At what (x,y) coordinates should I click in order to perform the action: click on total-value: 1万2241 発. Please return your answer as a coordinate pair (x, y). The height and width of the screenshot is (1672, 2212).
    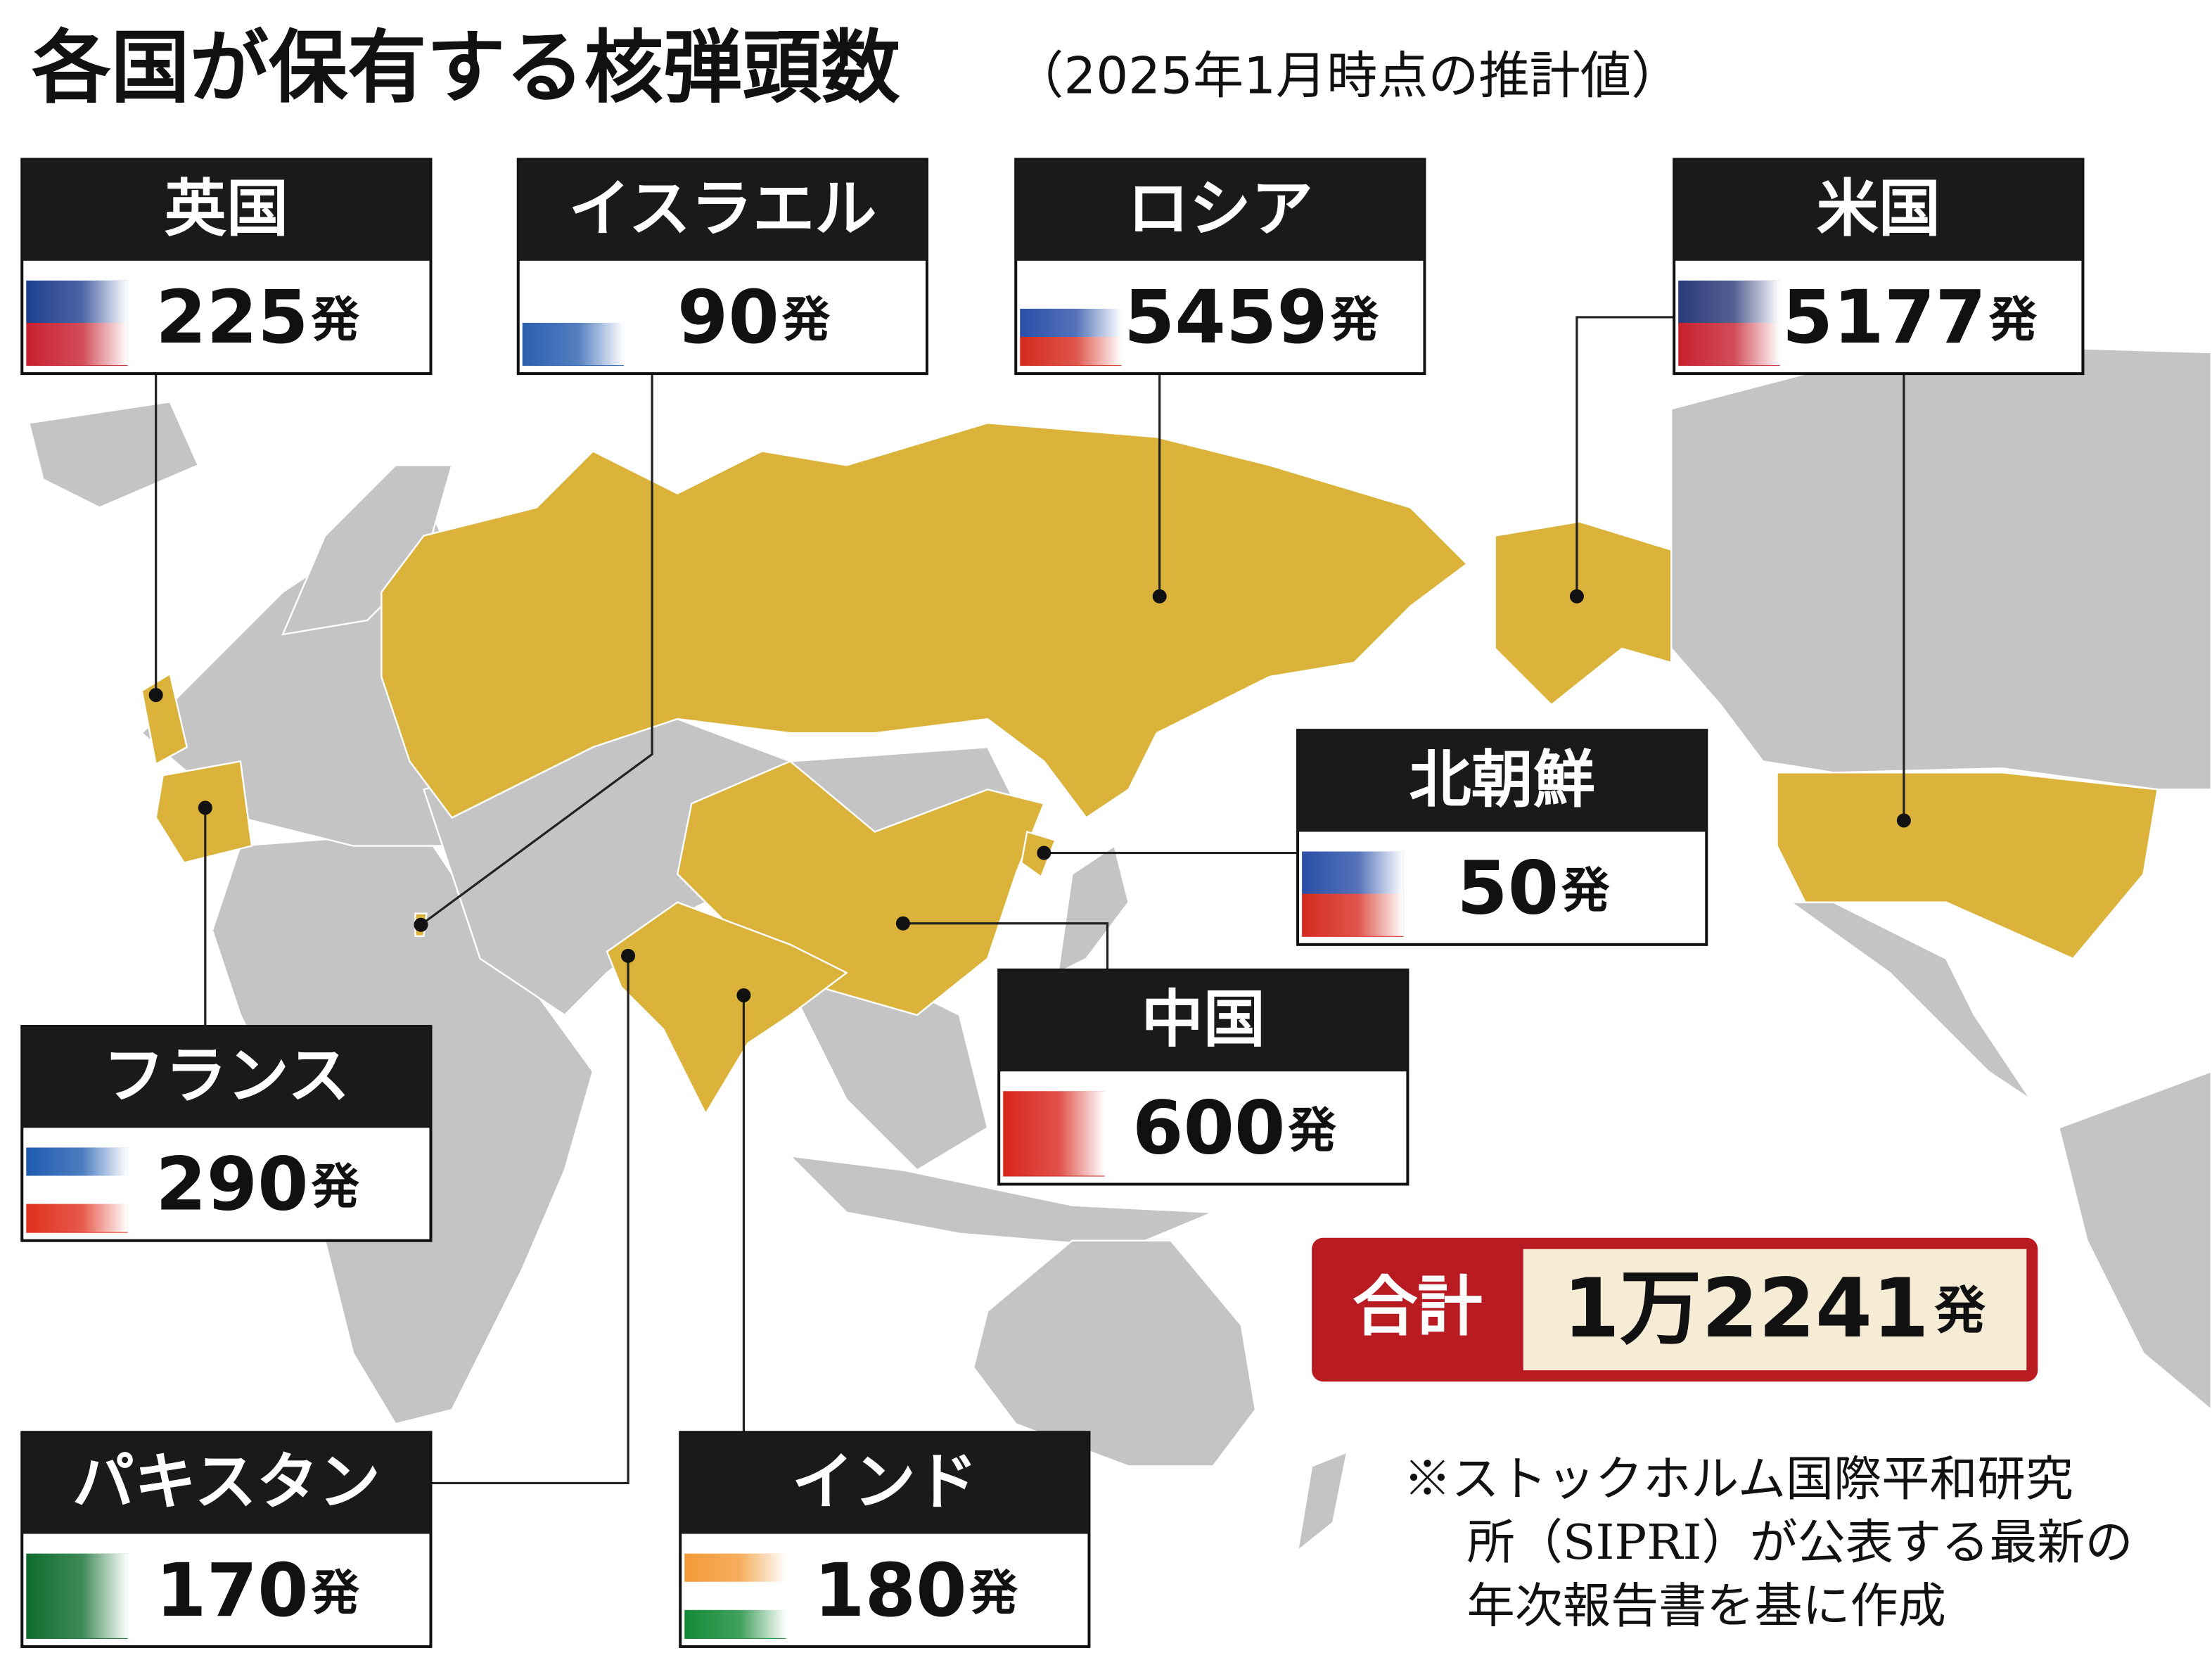
    Looking at the image, I should click on (1774, 1308).